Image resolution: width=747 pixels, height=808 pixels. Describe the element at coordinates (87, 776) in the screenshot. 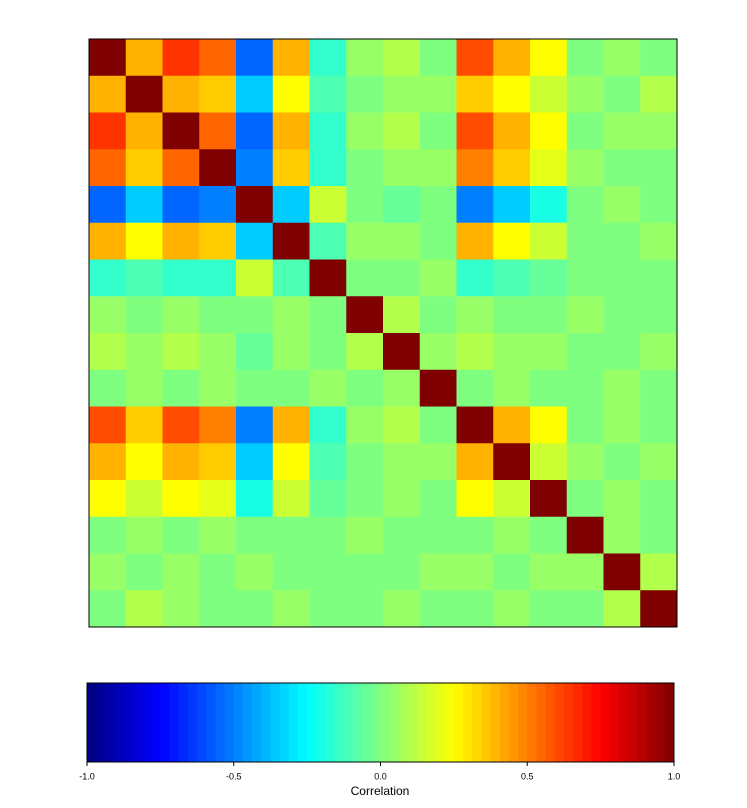

I see `colorbar-tick-label: -1.0` at that location.